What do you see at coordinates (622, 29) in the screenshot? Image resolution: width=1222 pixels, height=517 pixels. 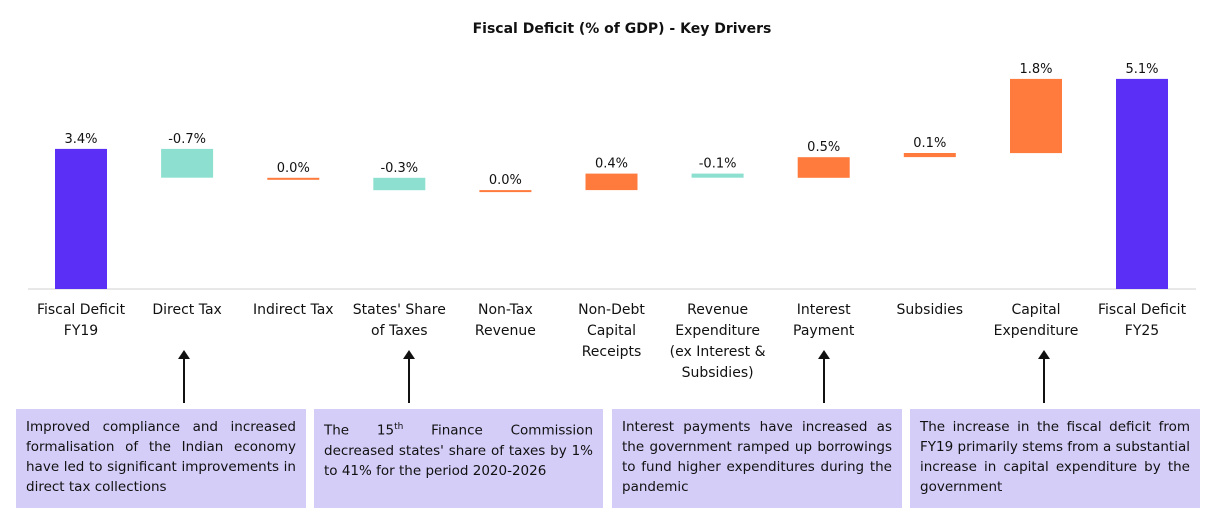 I see `chart-title: Fiscal Deficit (% of GDP) - Key Drivers` at bounding box center [622, 29].